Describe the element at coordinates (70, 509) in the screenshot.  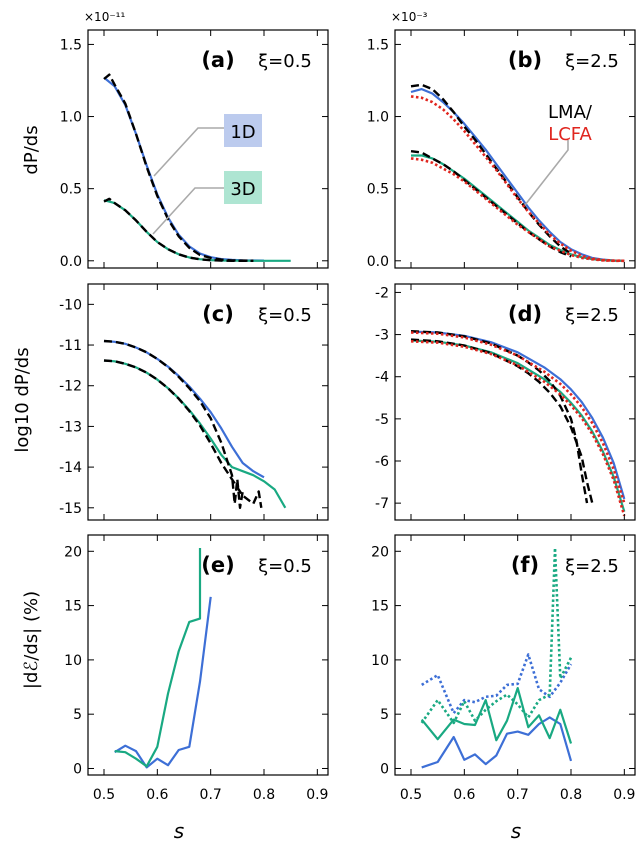
I see `y-tick-label: -15` at that location.